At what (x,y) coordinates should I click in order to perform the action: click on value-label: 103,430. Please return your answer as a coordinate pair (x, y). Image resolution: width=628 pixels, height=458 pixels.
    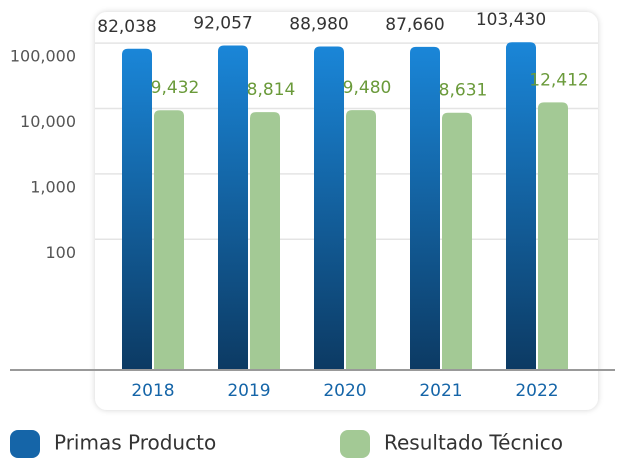
    Looking at the image, I should click on (511, 20).